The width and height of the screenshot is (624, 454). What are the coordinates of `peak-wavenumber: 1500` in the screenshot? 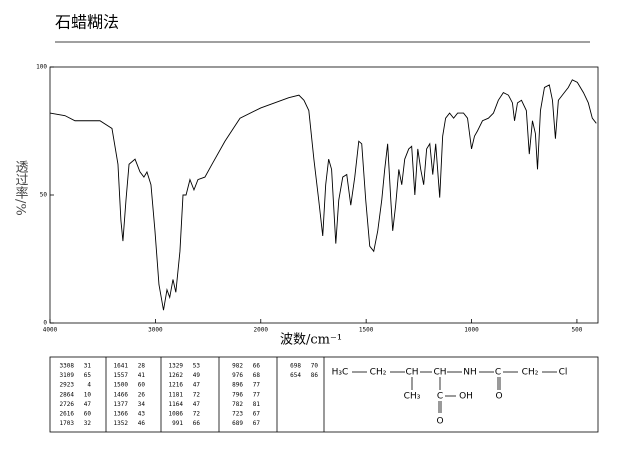 It's located at (121, 385).